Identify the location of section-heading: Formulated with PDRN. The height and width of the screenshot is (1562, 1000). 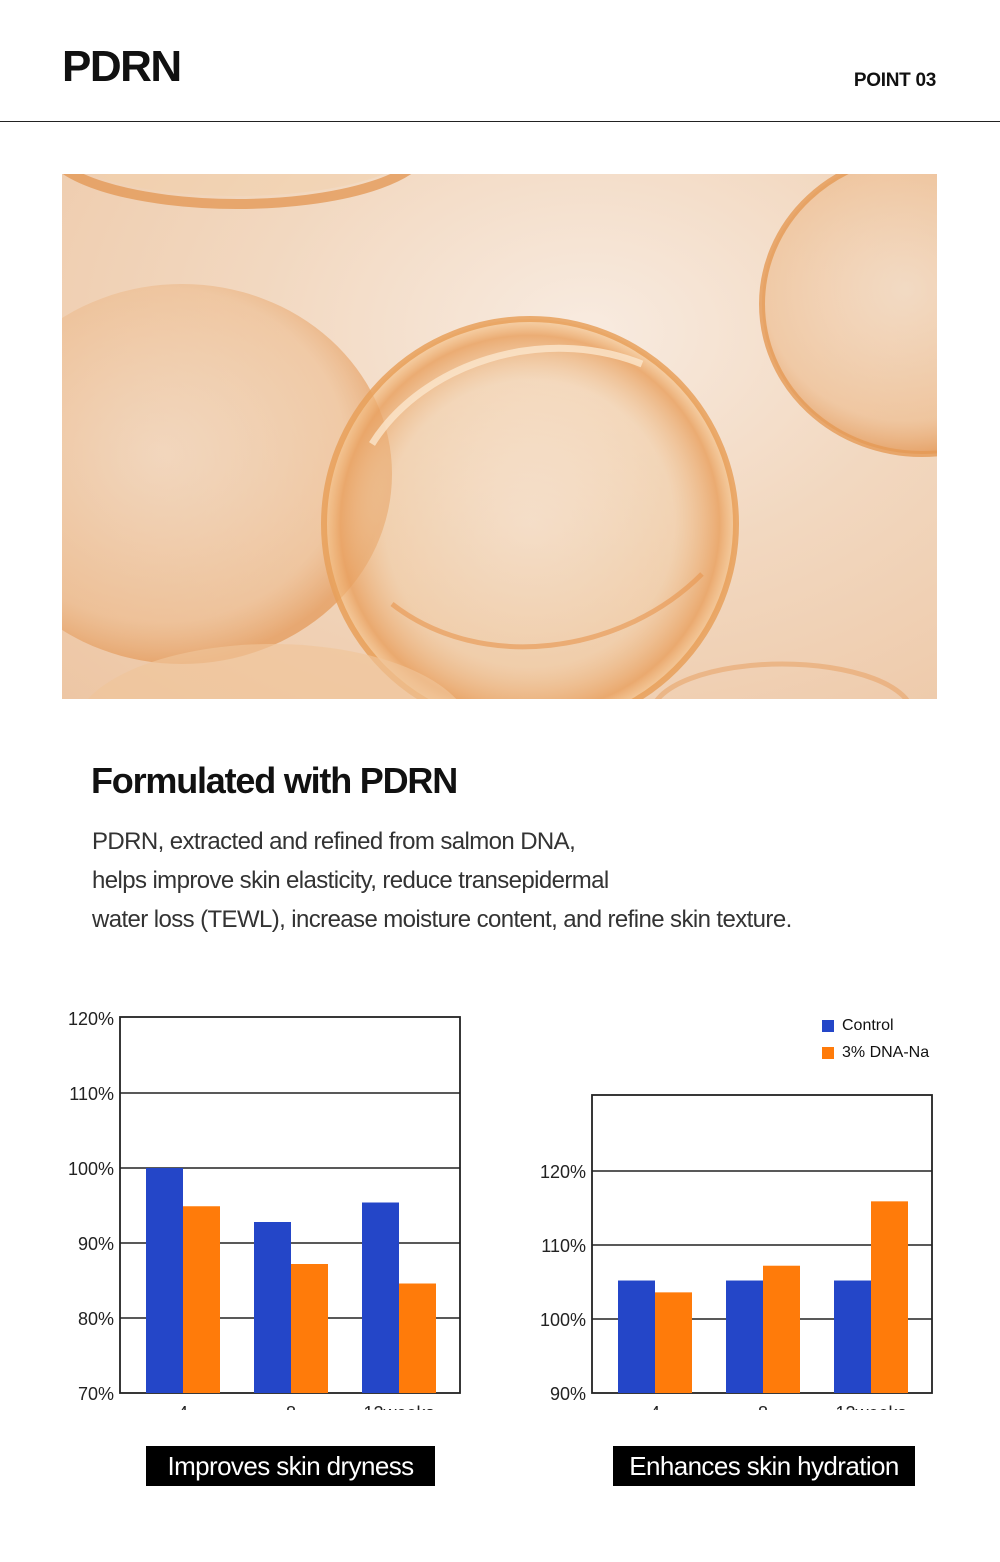
(274, 780).